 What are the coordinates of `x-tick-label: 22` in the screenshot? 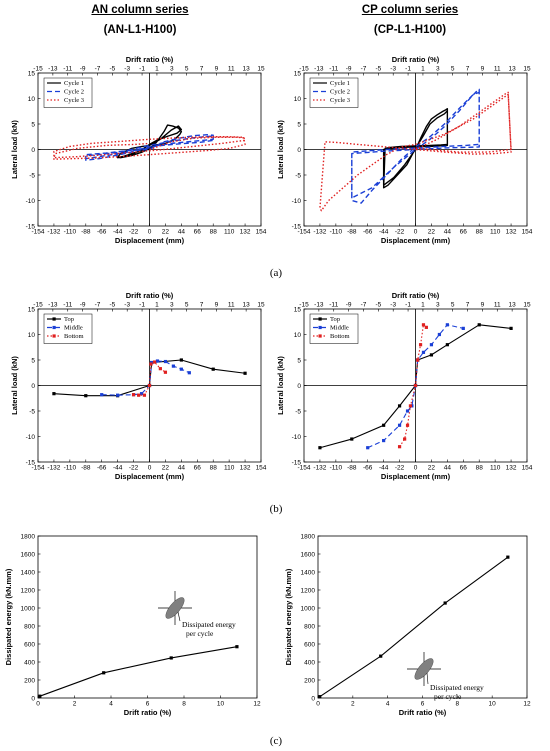 It's located at (432, 232).